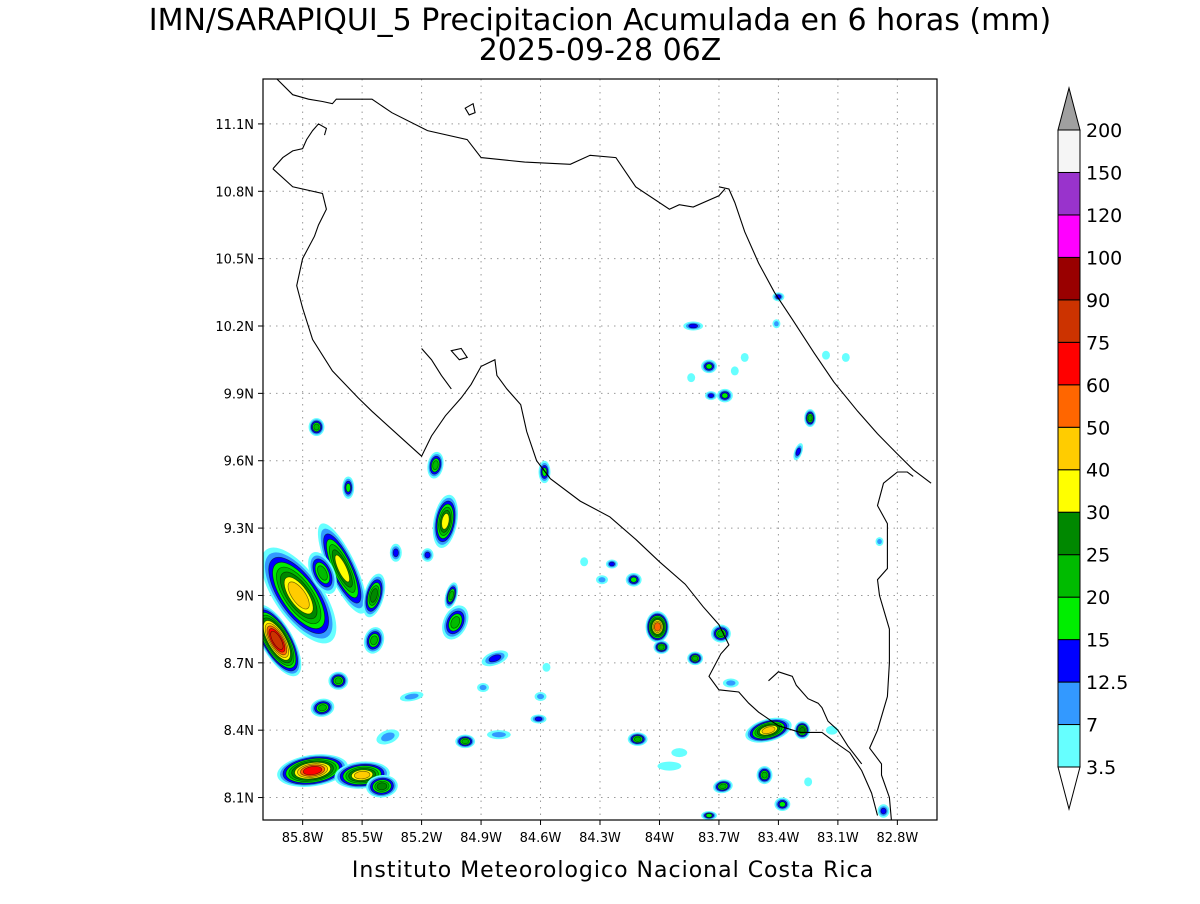 This screenshot has height=904, width=1200. I want to click on colorbar-label: 15, so click(1098, 641).